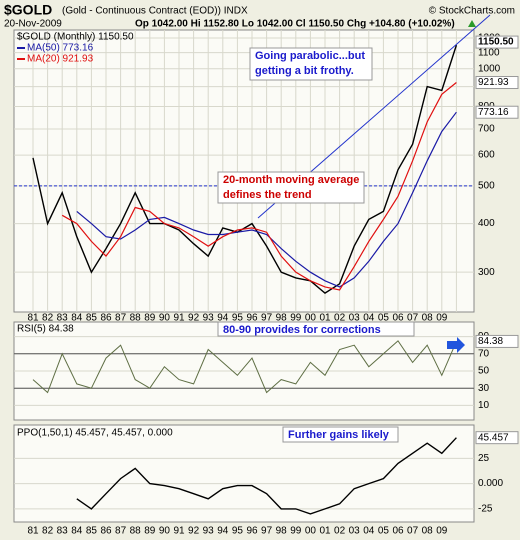  What do you see at coordinates (486, 186) in the screenshot?
I see `y-tick-label: 500` at bounding box center [486, 186].